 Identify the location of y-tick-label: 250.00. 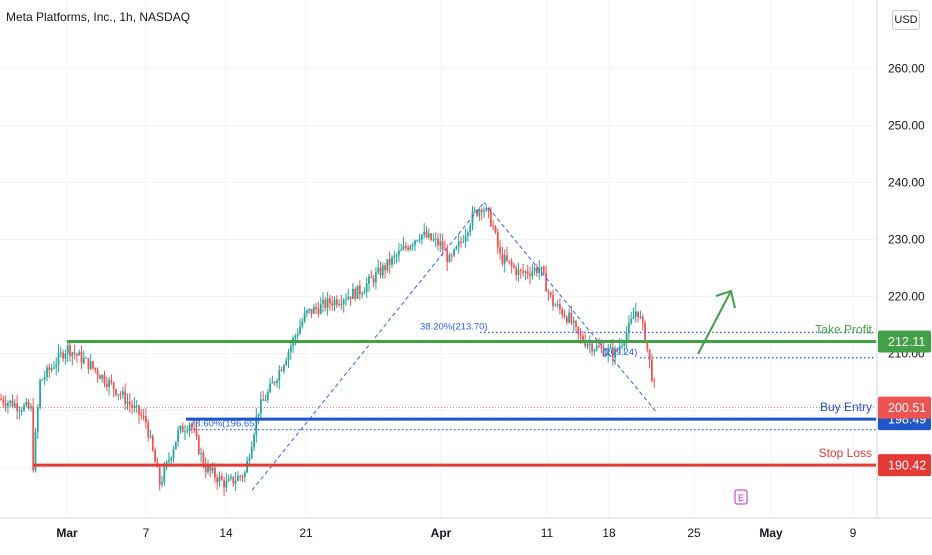
(906, 126).